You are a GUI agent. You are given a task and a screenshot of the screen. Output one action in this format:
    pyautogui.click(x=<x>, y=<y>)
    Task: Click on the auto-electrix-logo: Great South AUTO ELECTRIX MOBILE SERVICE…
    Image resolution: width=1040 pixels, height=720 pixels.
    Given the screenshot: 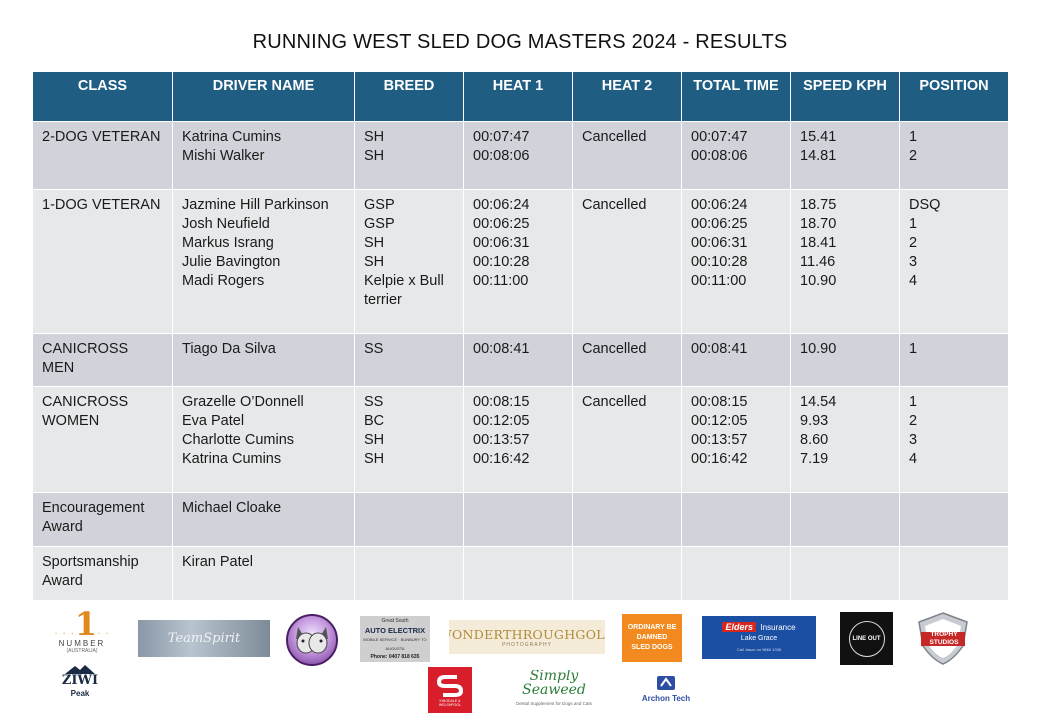 What is the action you would take?
    pyautogui.click(x=395, y=639)
    